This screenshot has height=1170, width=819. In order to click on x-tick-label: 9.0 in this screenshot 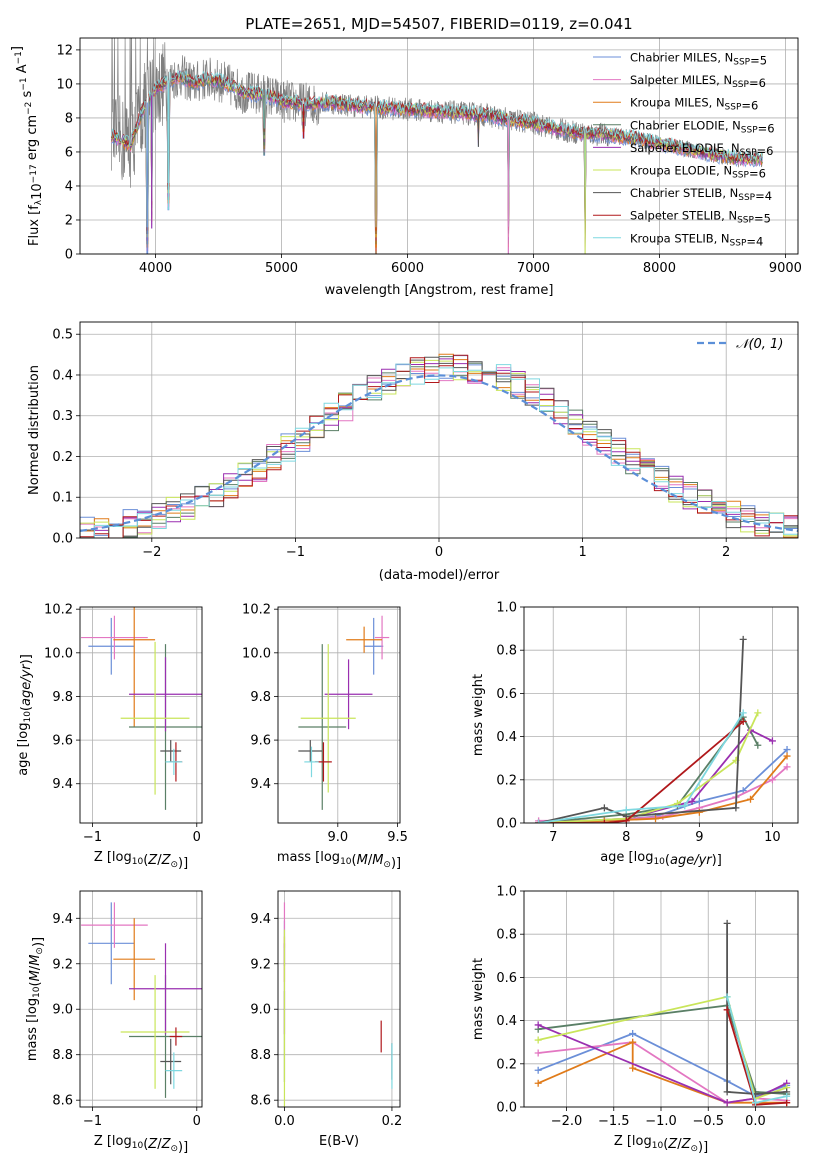, I will do `click(337, 837)`.